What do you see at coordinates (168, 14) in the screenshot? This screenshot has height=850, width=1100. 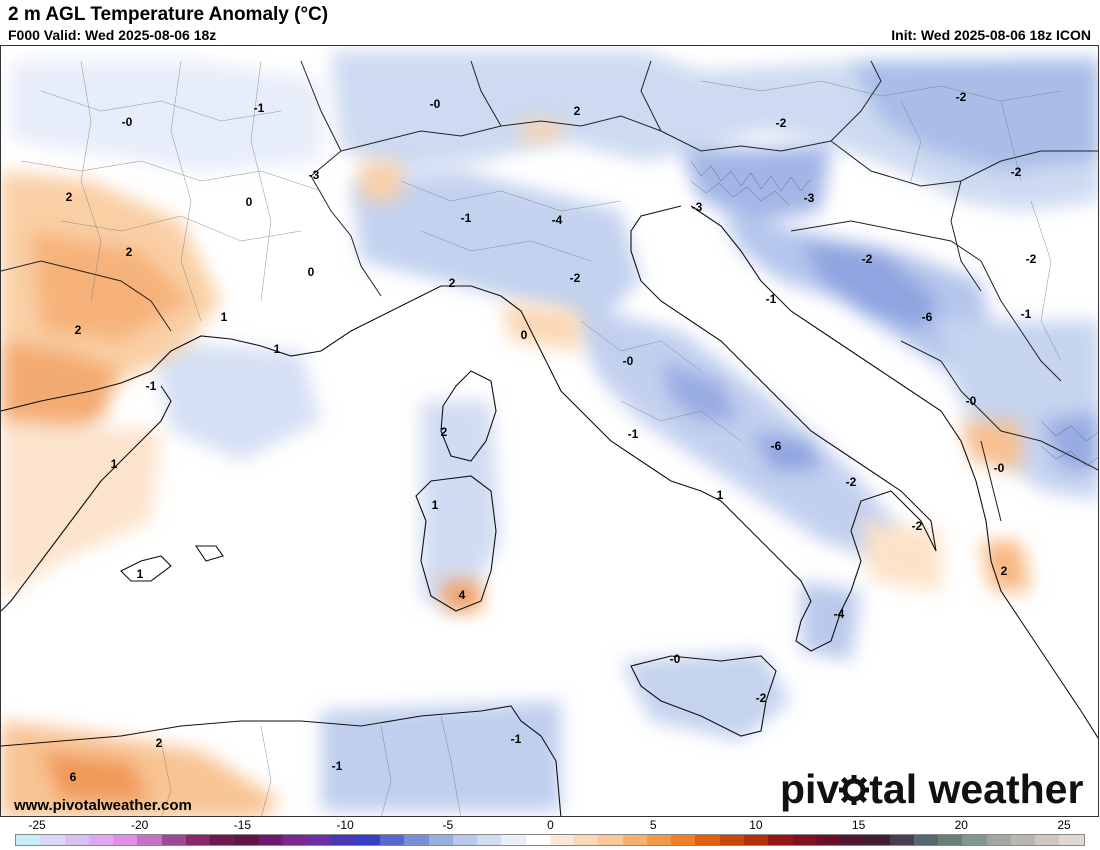 I see `map-title: 2 m AGL Temperature Anomaly (°C)` at bounding box center [168, 14].